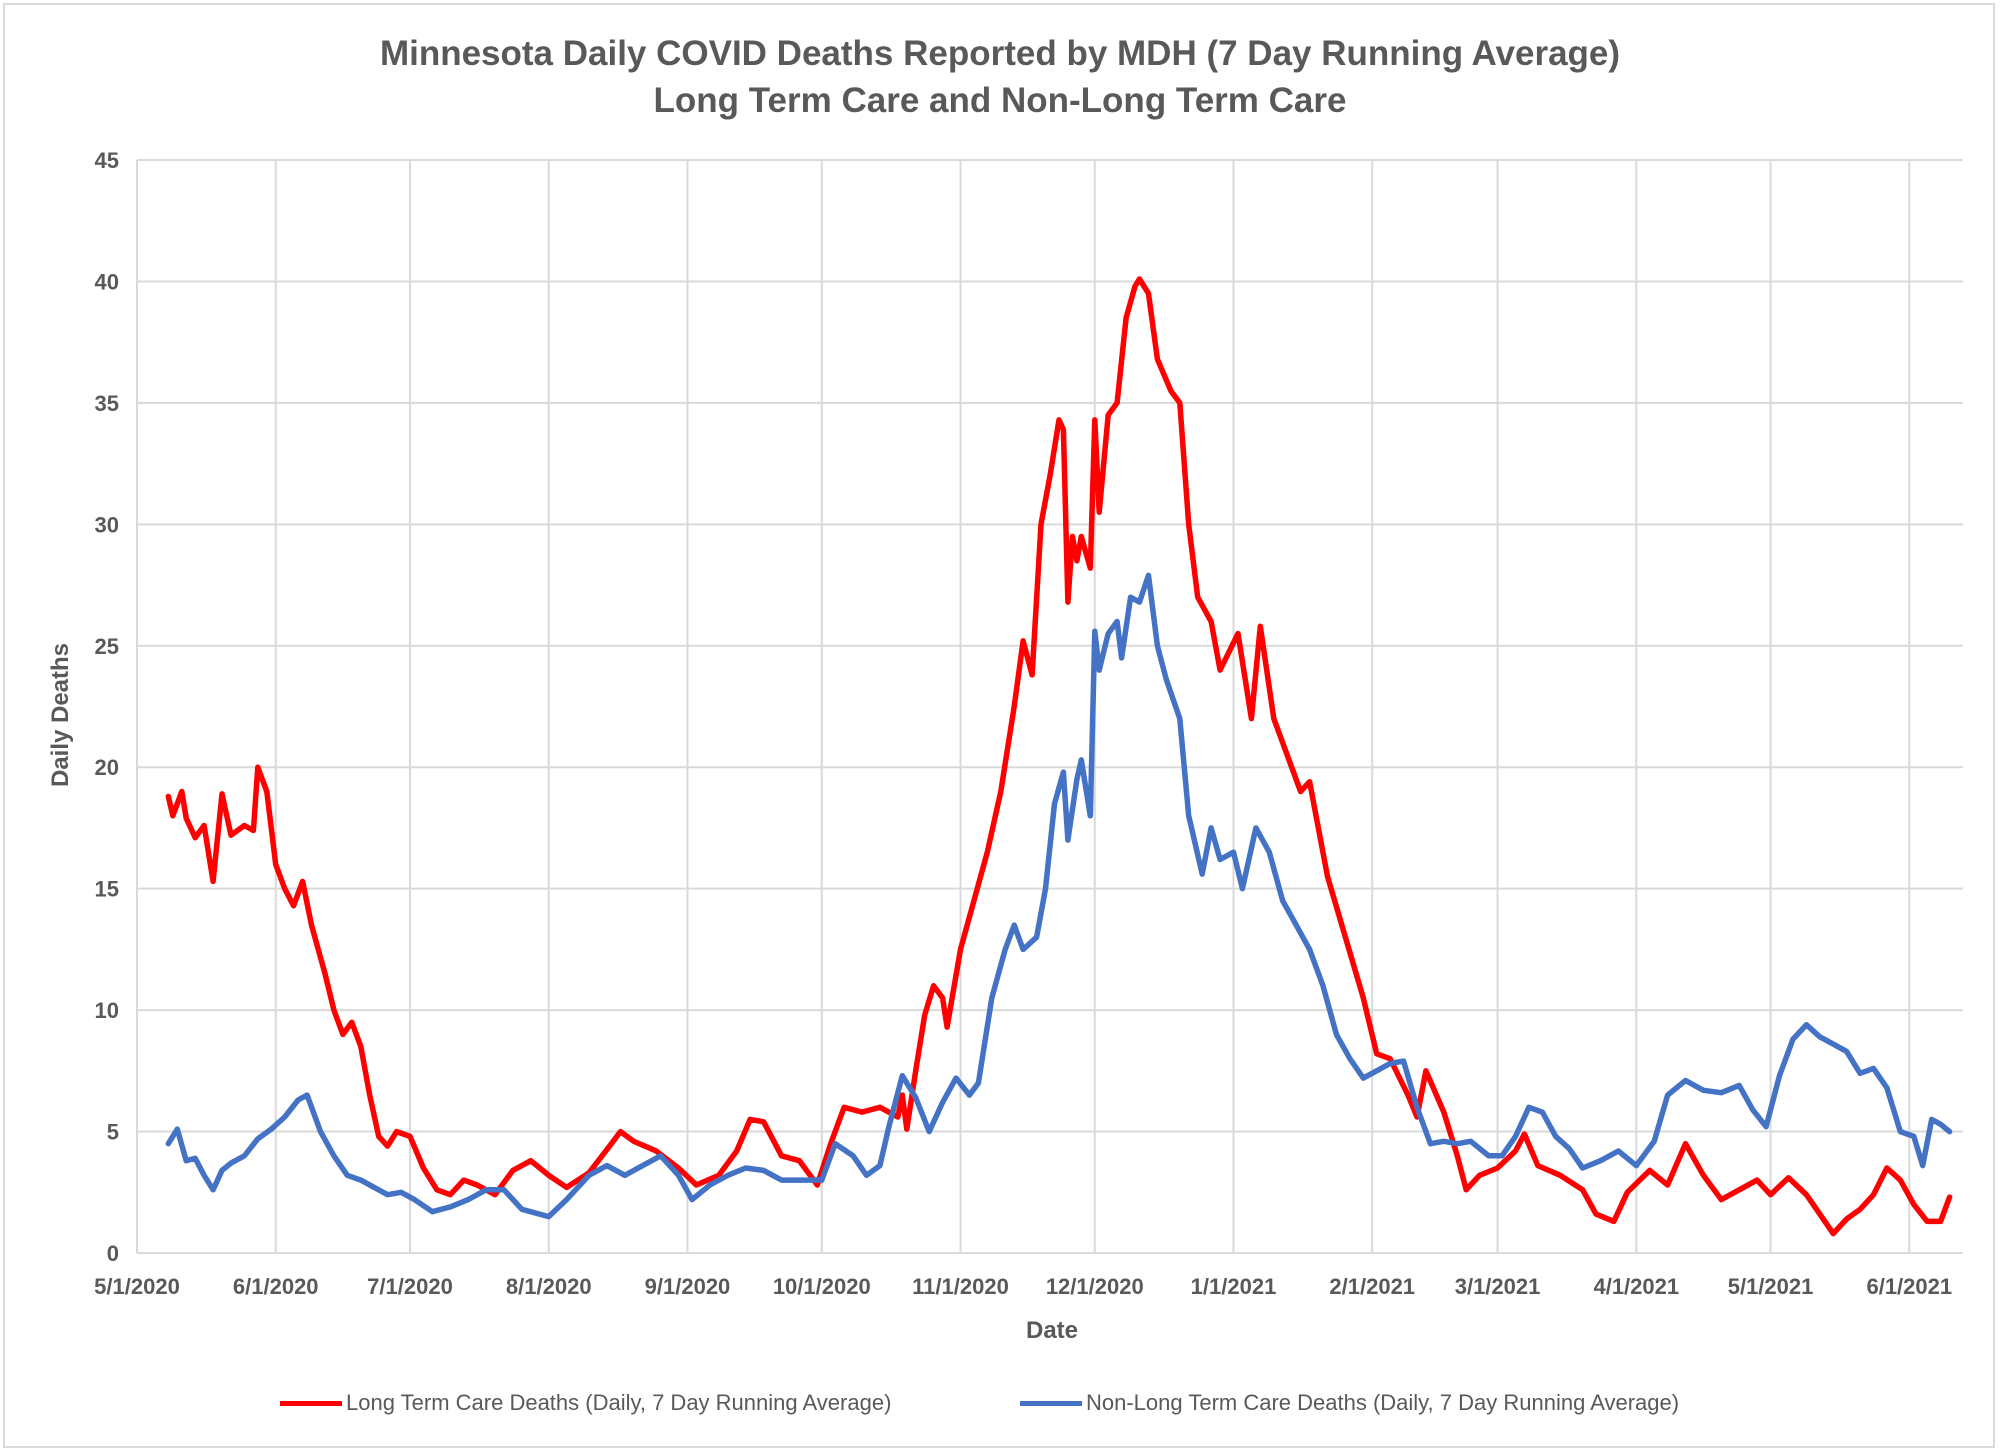  Describe the element at coordinates (1771, 1286) in the screenshot. I see `x-tick-label: 5/1/2021` at that location.